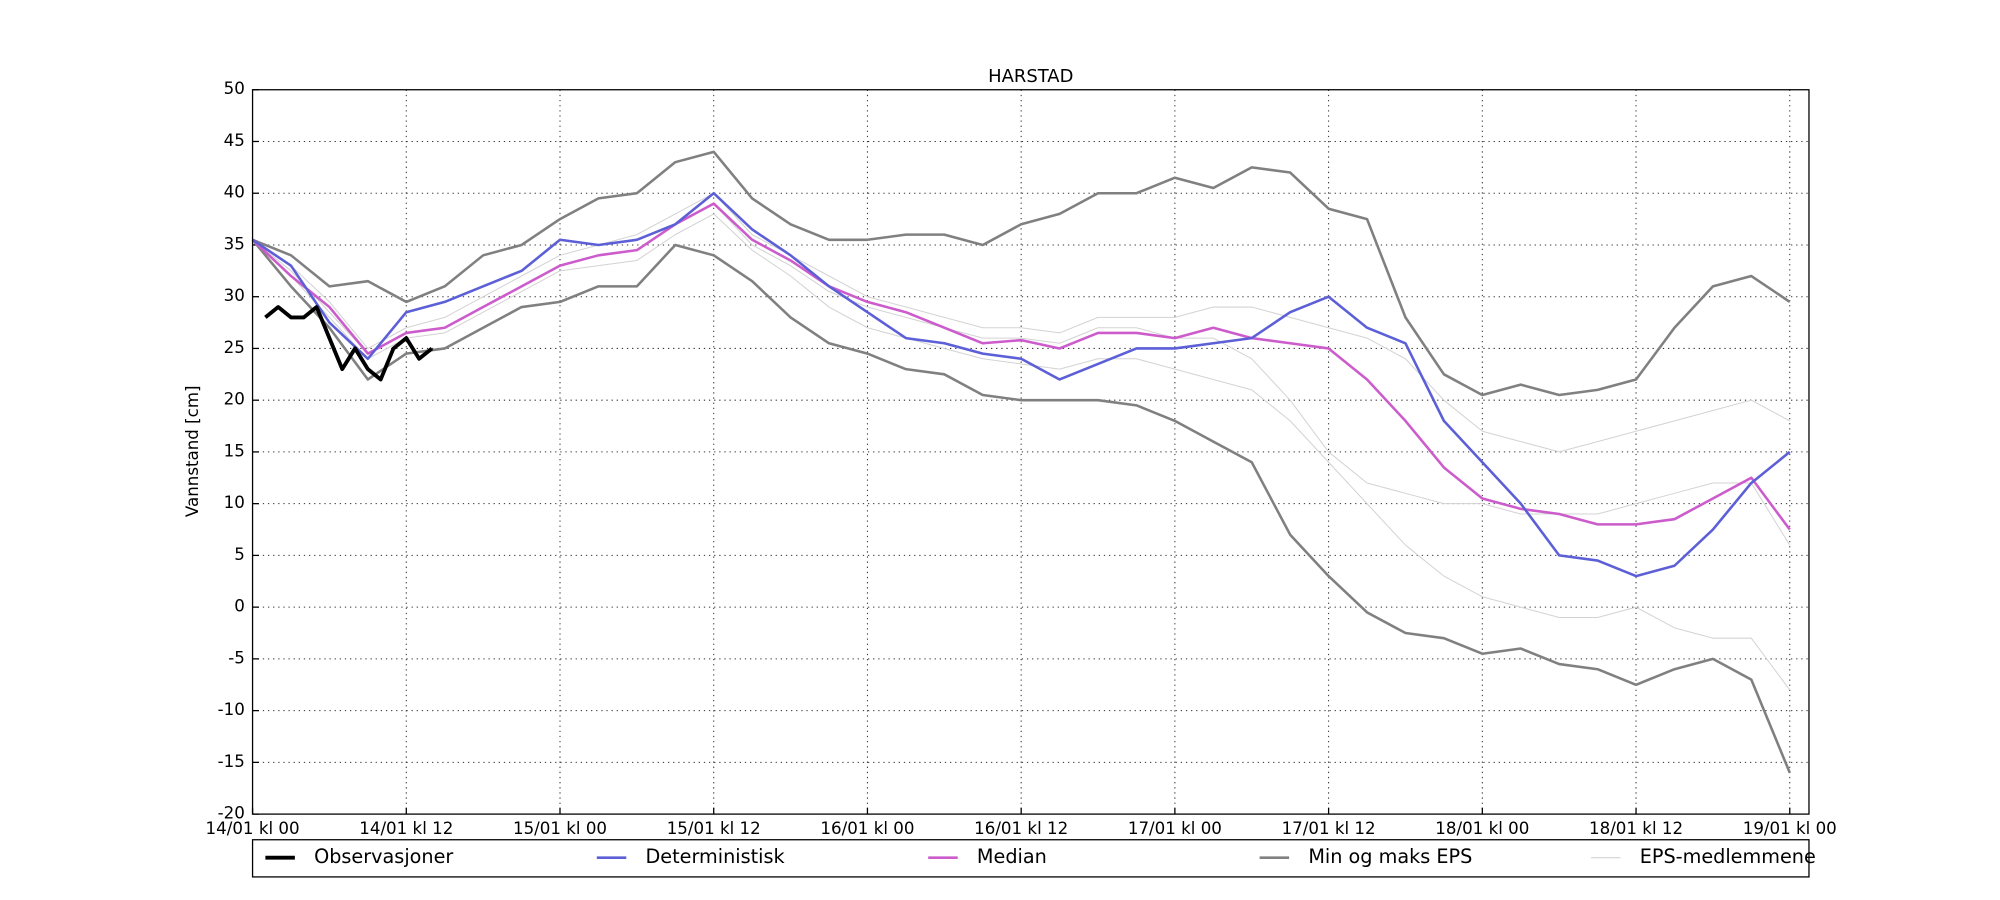 The width and height of the screenshot is (2000, 900). Describe the element at coordinates (1636, 828) in the screenshot. I see `x-tick-label: 18/01 kl 12` at that location.